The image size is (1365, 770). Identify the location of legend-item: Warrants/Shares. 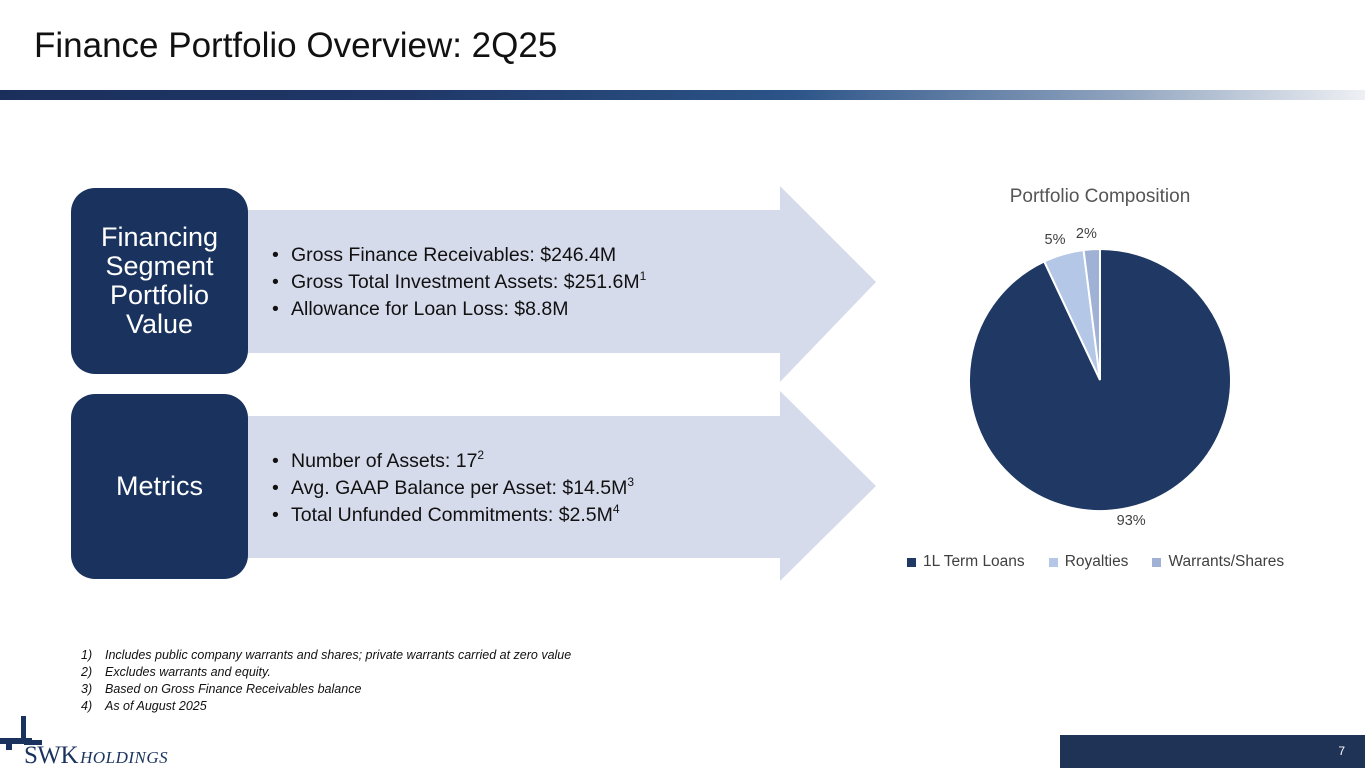
(1218, 562).